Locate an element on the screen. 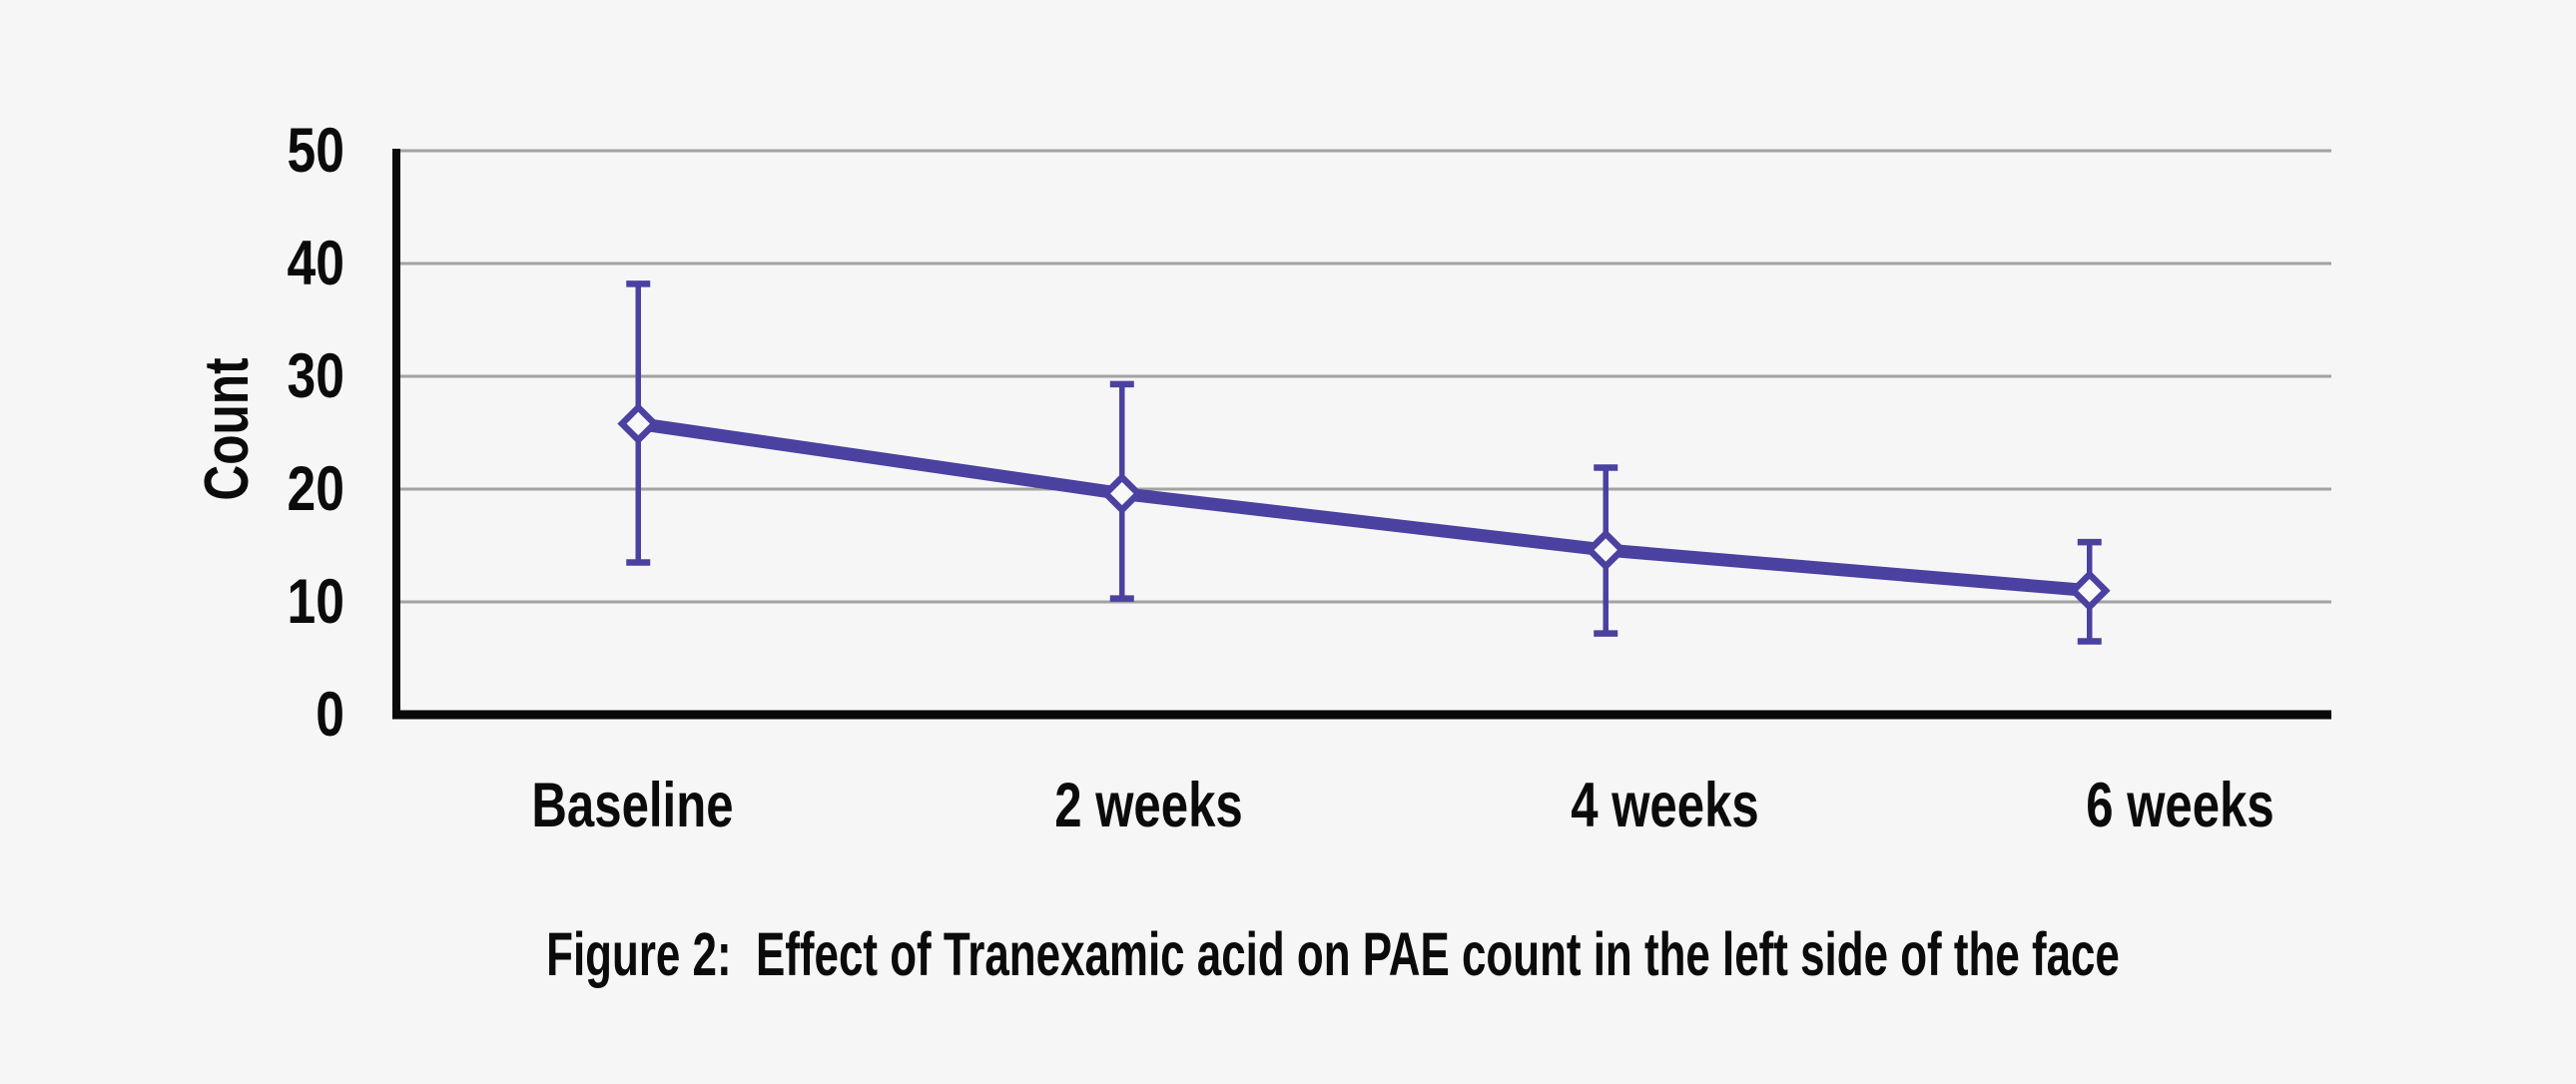  marker-4 weeks is located at coordinates (1606, 550).